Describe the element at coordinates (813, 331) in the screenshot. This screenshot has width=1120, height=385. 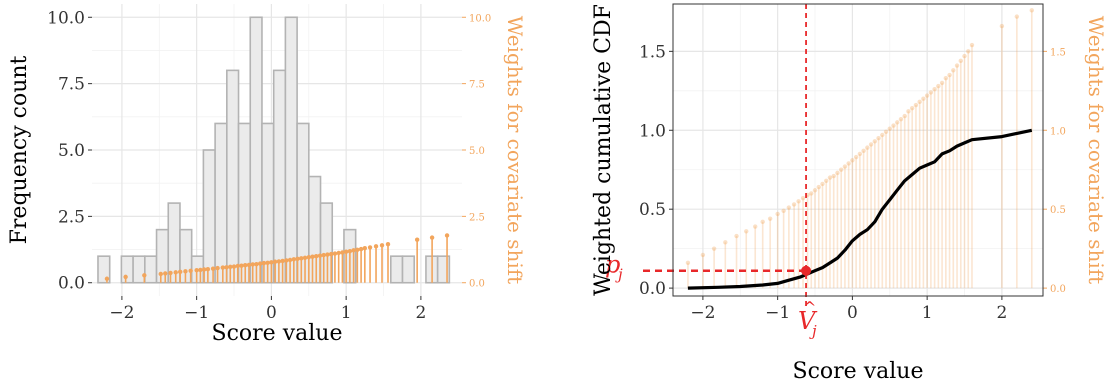
I see `vj-label-subscript: j` at that location.